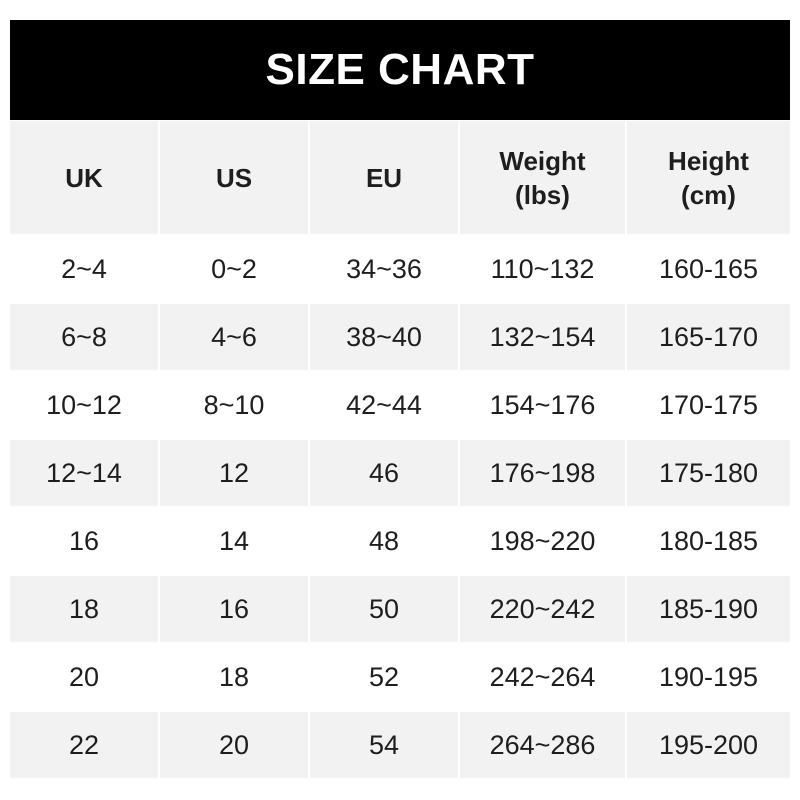 The width and height of the screenshot is (800, 800). I want to click on table-cell: 14, so click(234, 540).